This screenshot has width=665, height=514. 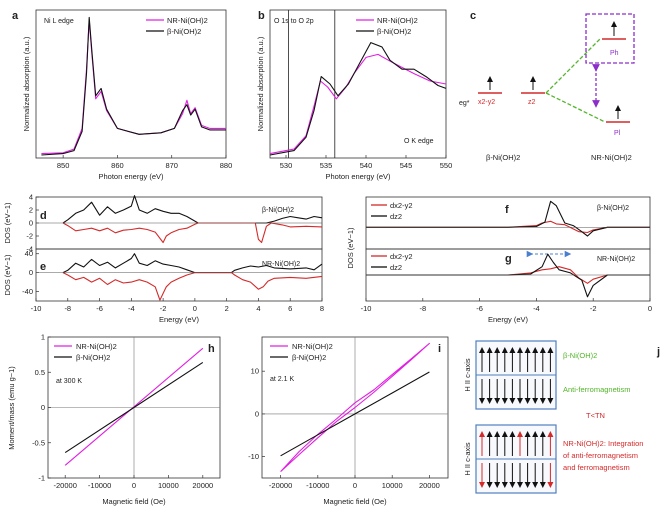 I want to click on eg-label: eg*, so click(x=464, y=103).